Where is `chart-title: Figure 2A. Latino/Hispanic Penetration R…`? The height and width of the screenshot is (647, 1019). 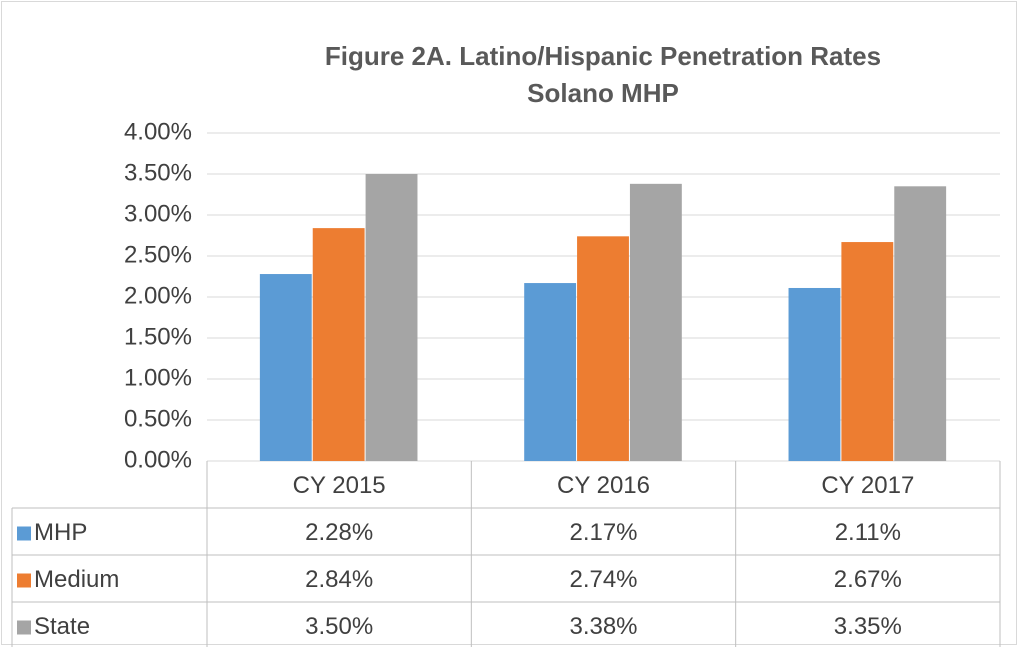
chart-title: Figure 2A. Latino/Hispanic Penetration R… is located at coordinates (603, 56).